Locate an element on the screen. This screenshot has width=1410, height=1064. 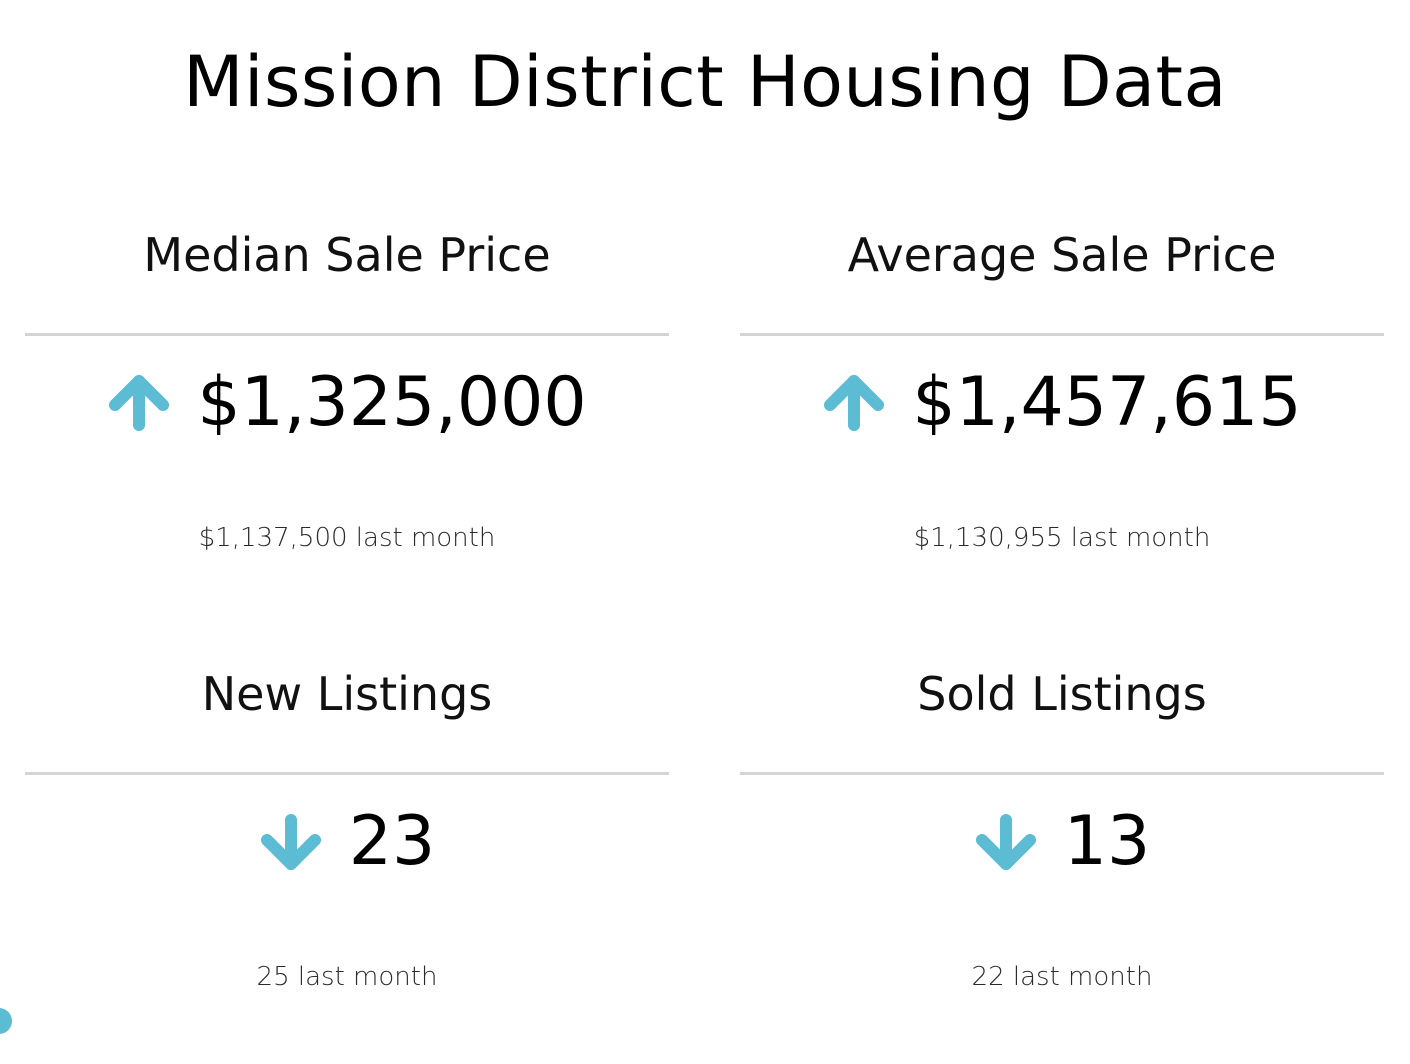
card-previous-value: $1,137,500 last month is located at coordinates (347, 538).